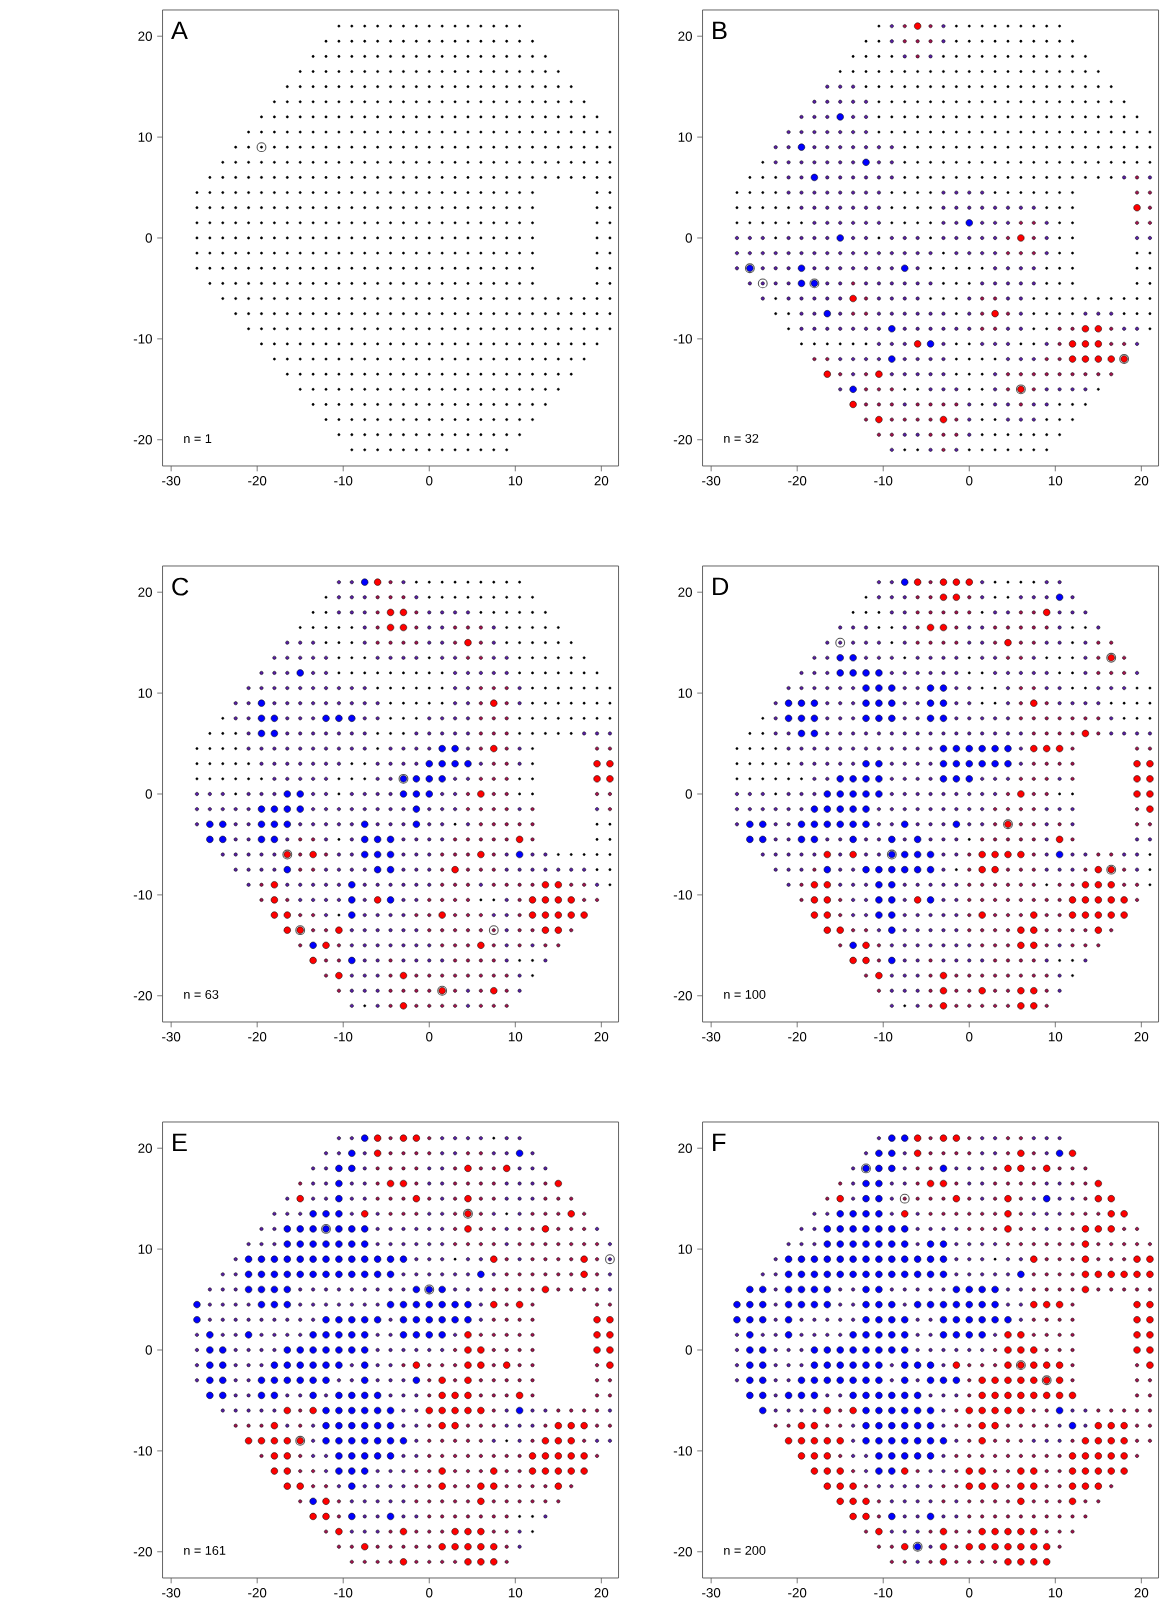 The width and height of the screenshot is (1172, 1612). I want to click on chart-title: E, so click(180, 1142).